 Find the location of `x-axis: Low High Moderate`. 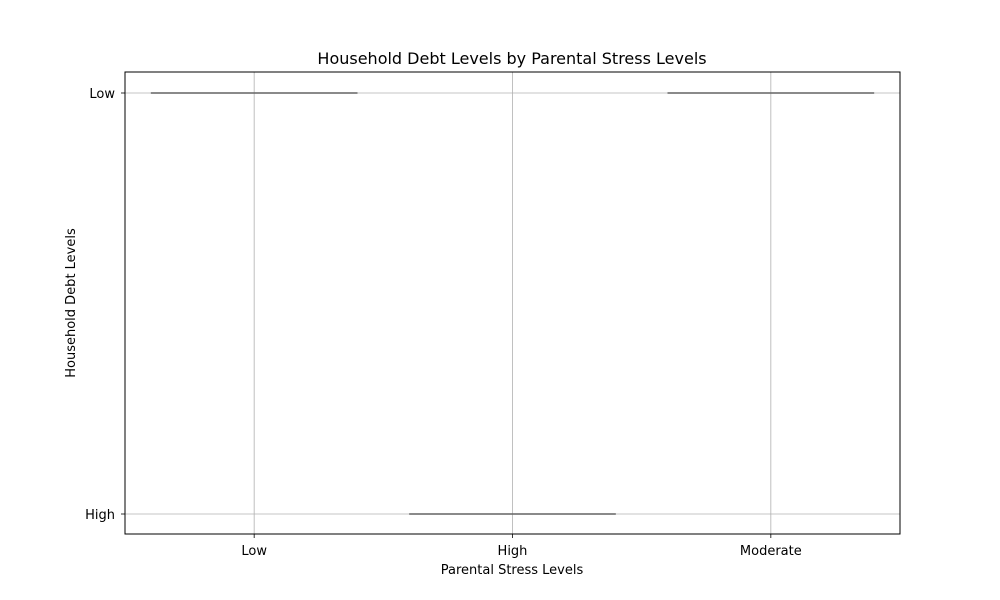

x-axis: Low High Moderate is located at coordinates (521, 546).